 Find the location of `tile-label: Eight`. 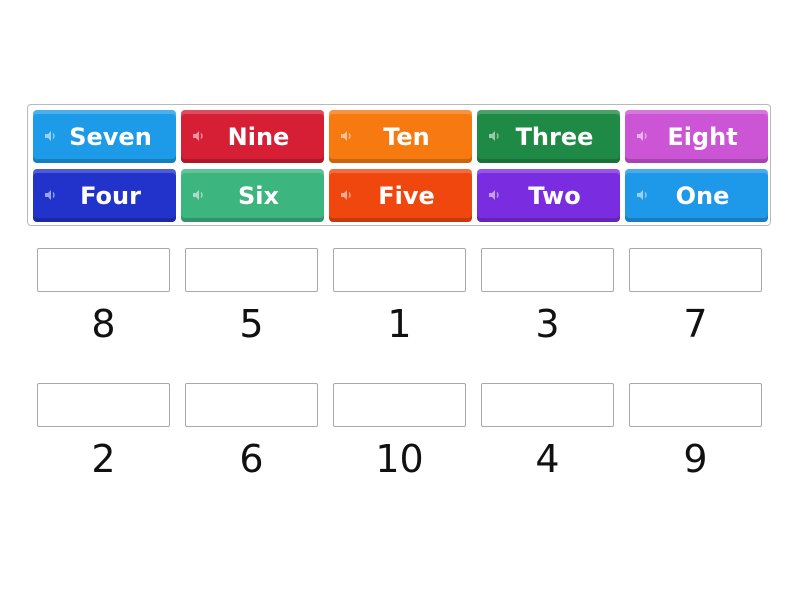

tile-label: Eight is located at coordinates (702, 136).